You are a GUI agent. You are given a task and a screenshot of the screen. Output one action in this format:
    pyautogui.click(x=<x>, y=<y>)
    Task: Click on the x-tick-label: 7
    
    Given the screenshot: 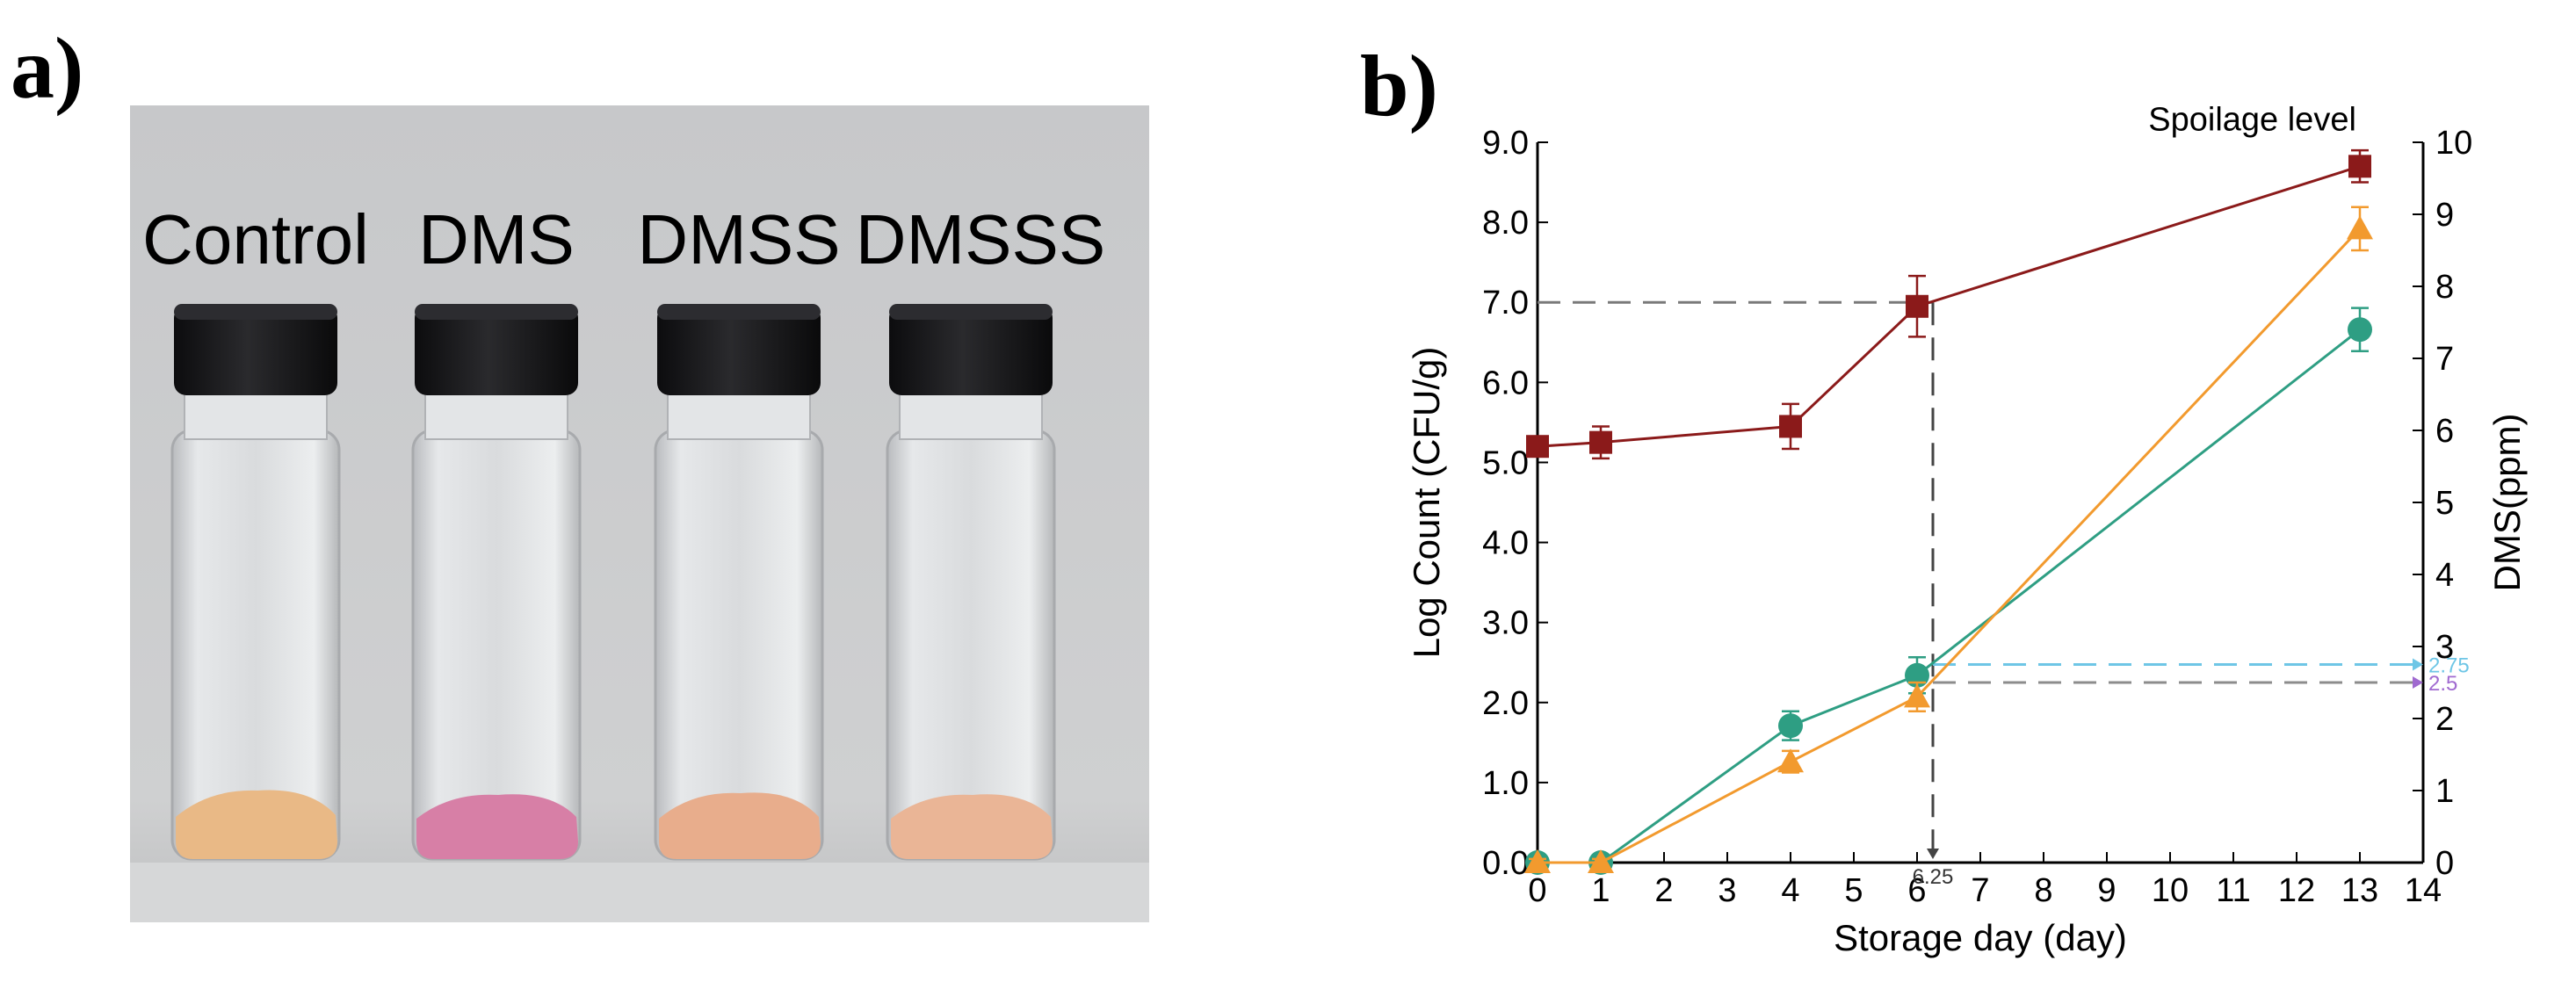 What is the action you would take?
    pyautogui.click(x=1980, y=891)
    